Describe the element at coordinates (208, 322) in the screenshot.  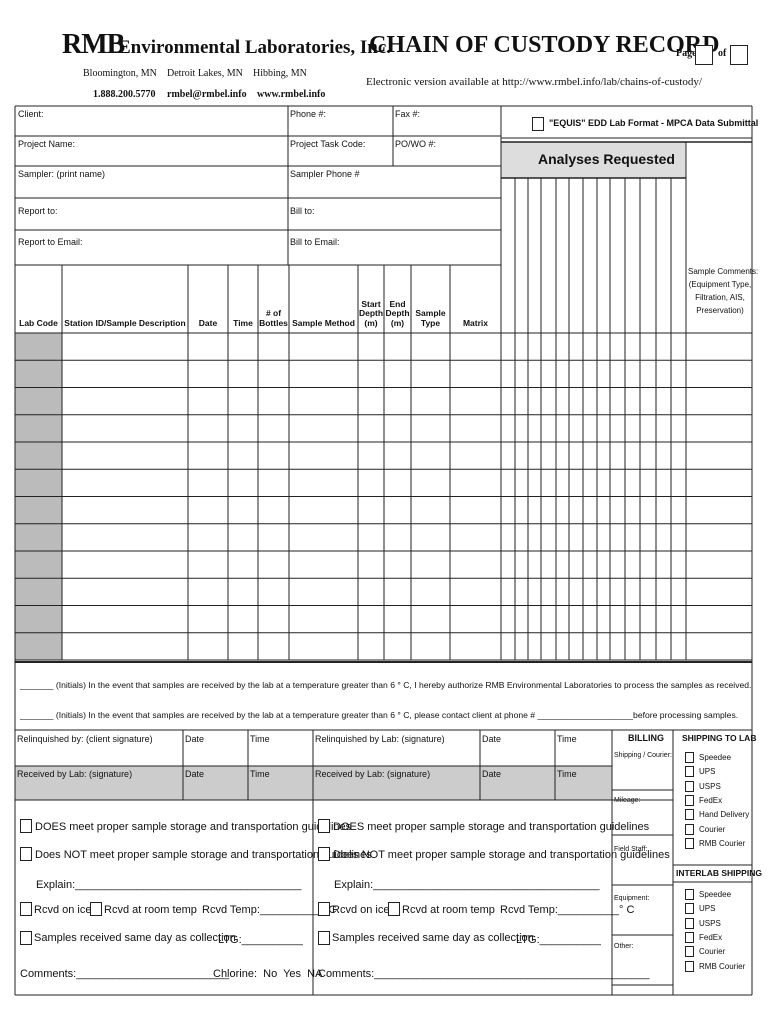
I see `column-header: Date` at that location.